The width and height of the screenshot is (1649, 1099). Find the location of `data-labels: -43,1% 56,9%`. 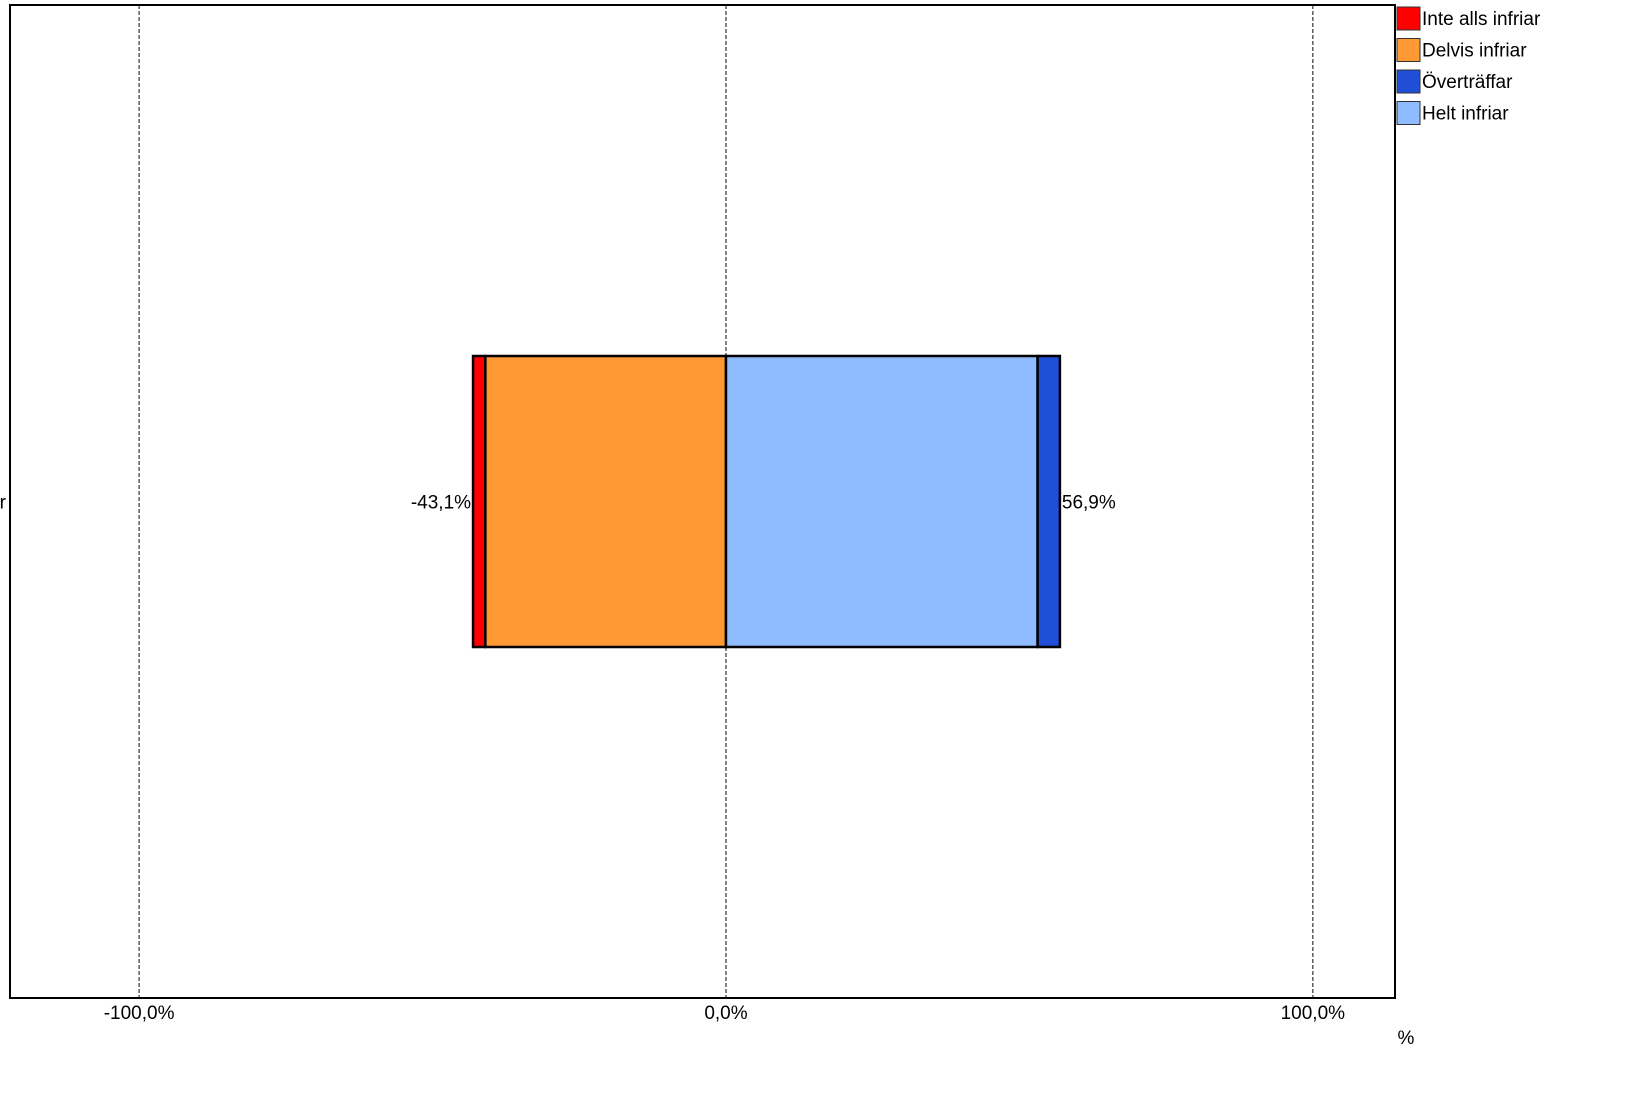

data-labels: -43,1% 56,9% is located at coordinates (763, 503).